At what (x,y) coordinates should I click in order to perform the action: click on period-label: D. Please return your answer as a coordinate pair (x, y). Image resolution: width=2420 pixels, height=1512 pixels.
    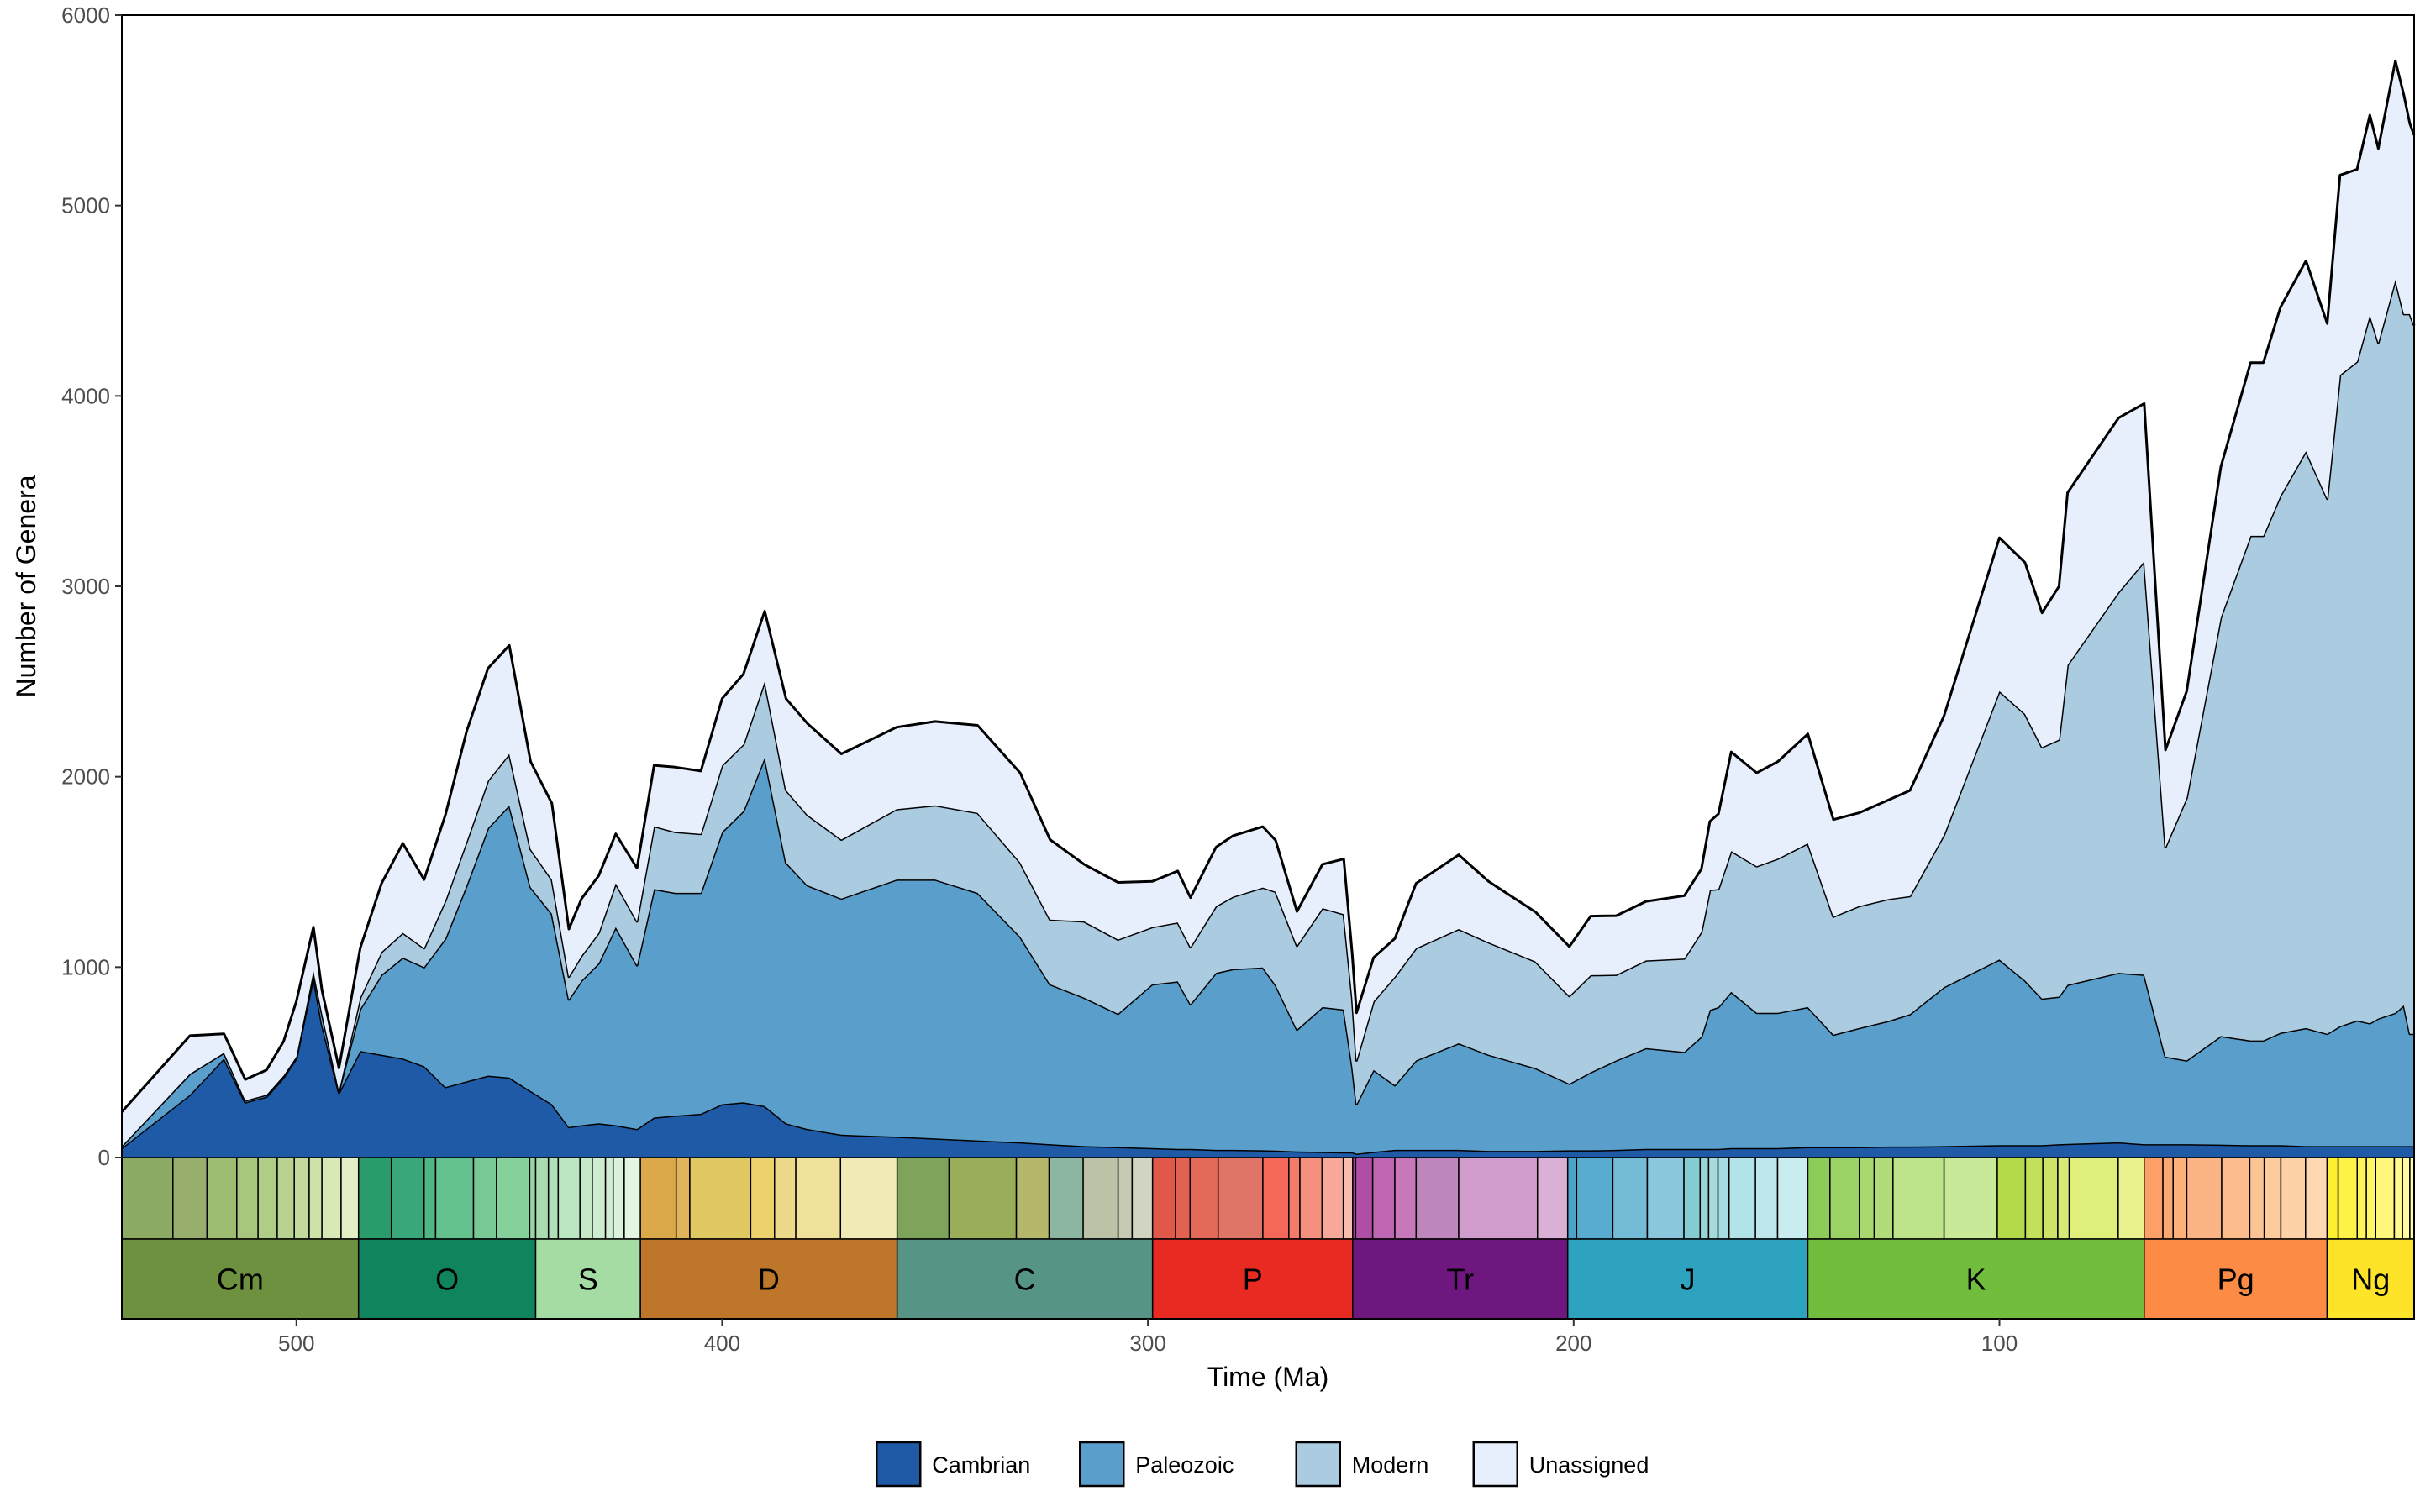
    Looking at the image, I should click on (769, 1280).